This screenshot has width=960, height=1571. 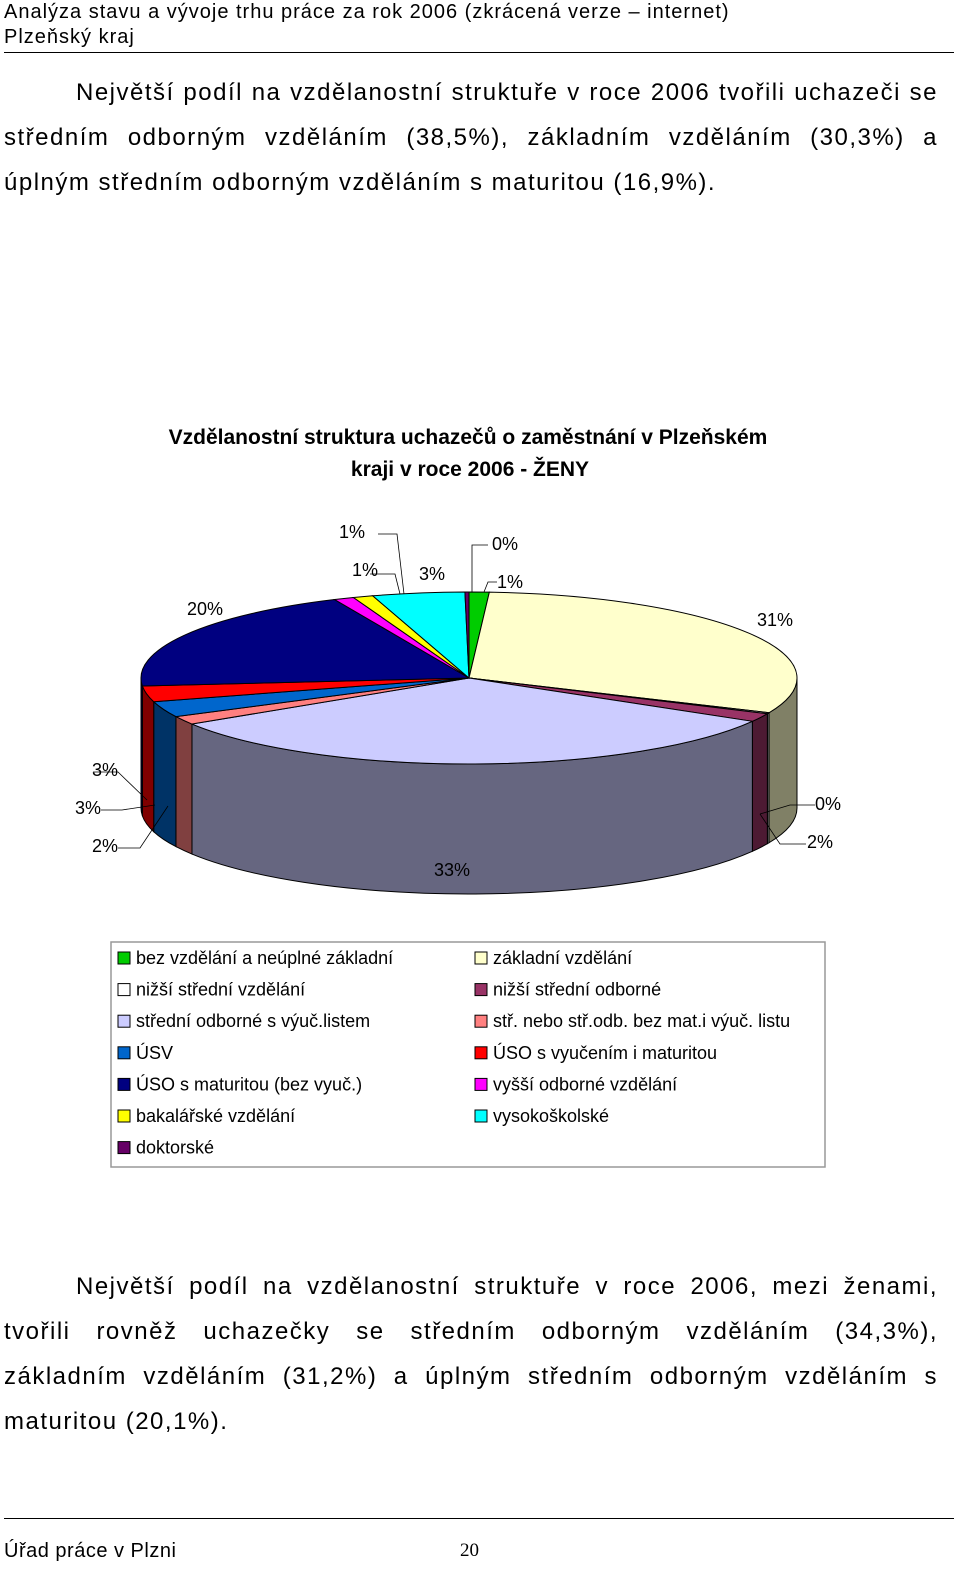 What do you see at coordinates (69, 37) in the screenshot?
I see `region-name: Plzeňský kraj` at bounding box center [69, 37].